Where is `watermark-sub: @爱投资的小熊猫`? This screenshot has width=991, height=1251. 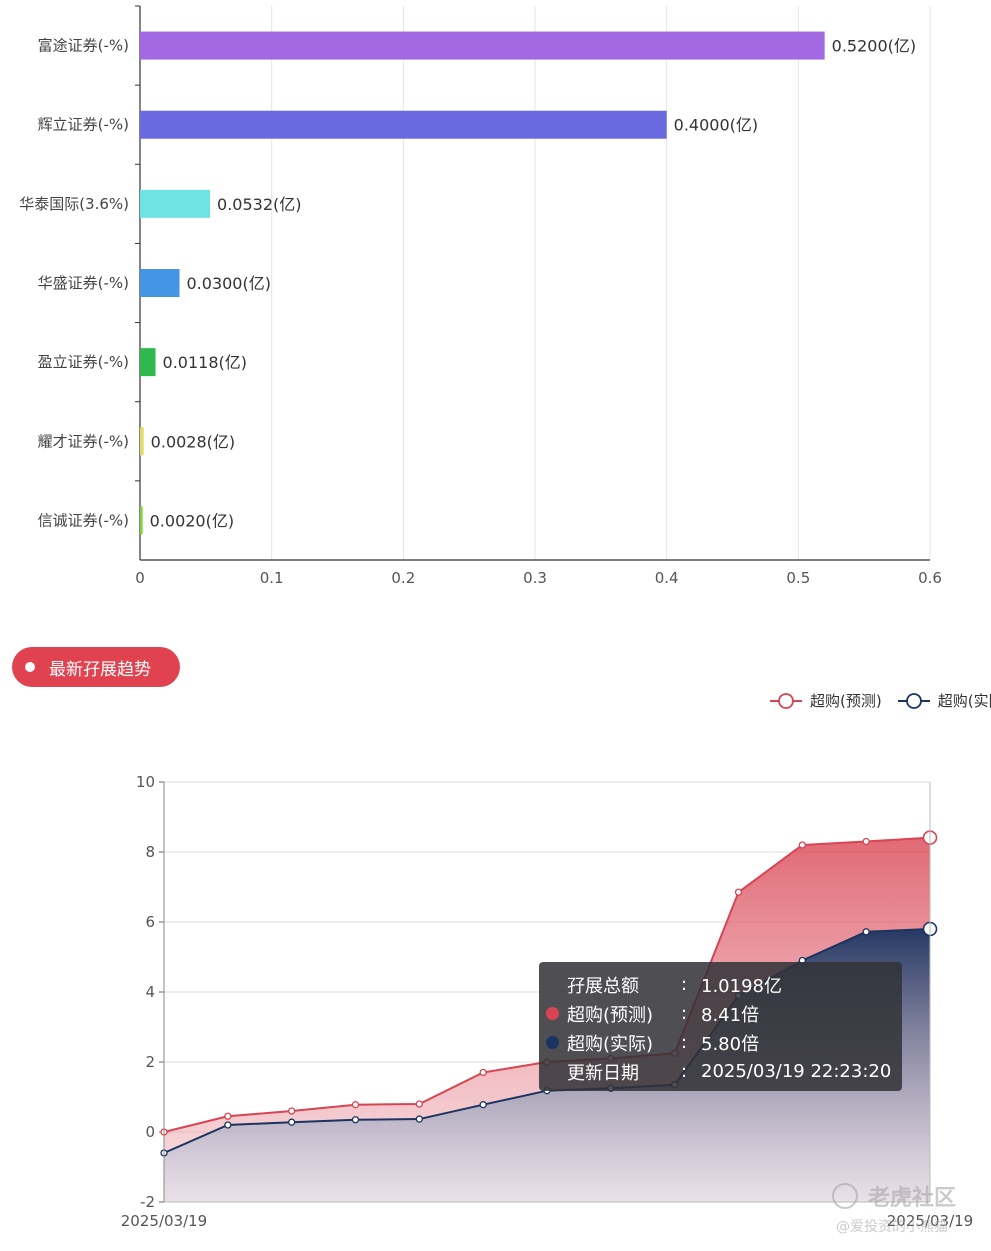
watermark-sub: @爱投资的小熊猫 is located at coordinates (892, 1227).